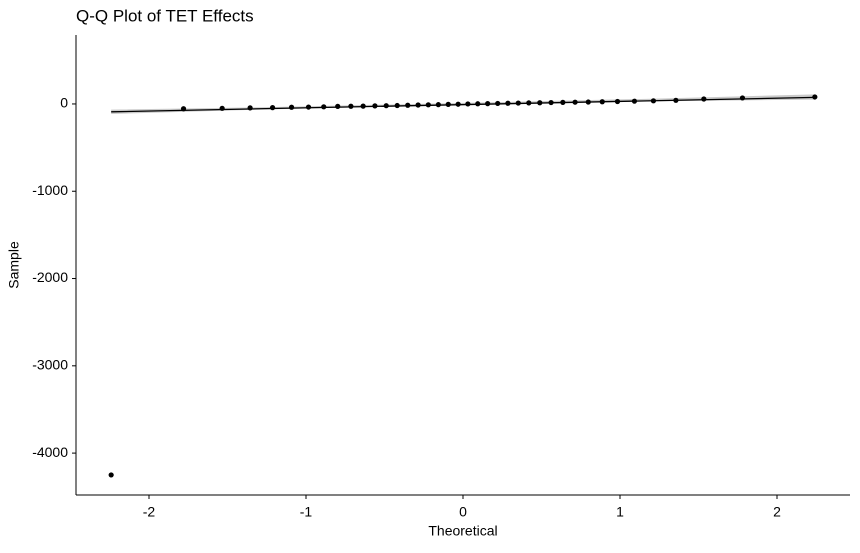  I want to click on x-tick-label: -2, so click(149, 512).